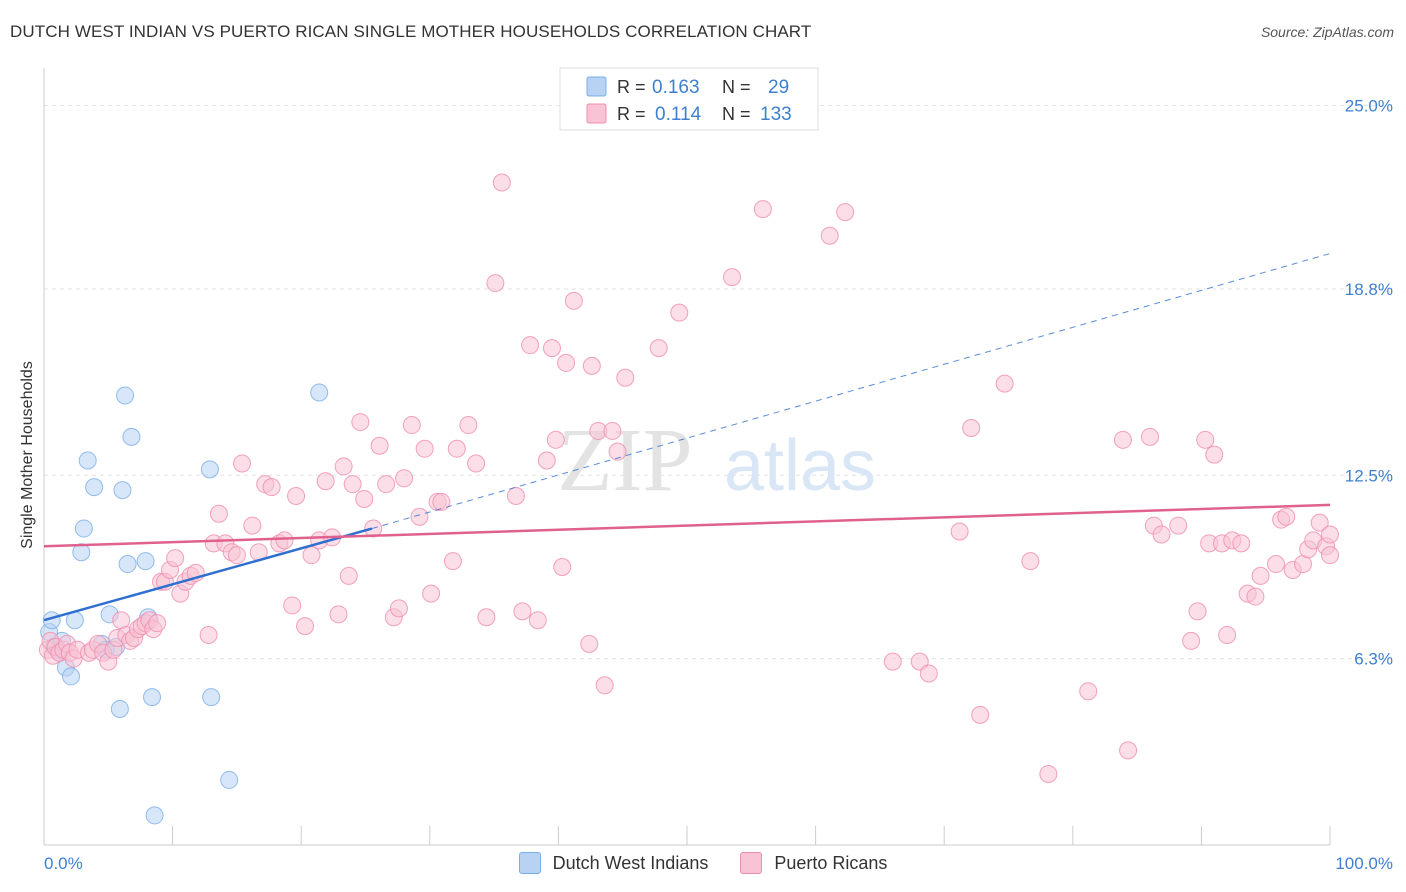  Describe the element at coordinates (736, 114) in the screenshot. I see `legend-n-label-2: N =` at that location.